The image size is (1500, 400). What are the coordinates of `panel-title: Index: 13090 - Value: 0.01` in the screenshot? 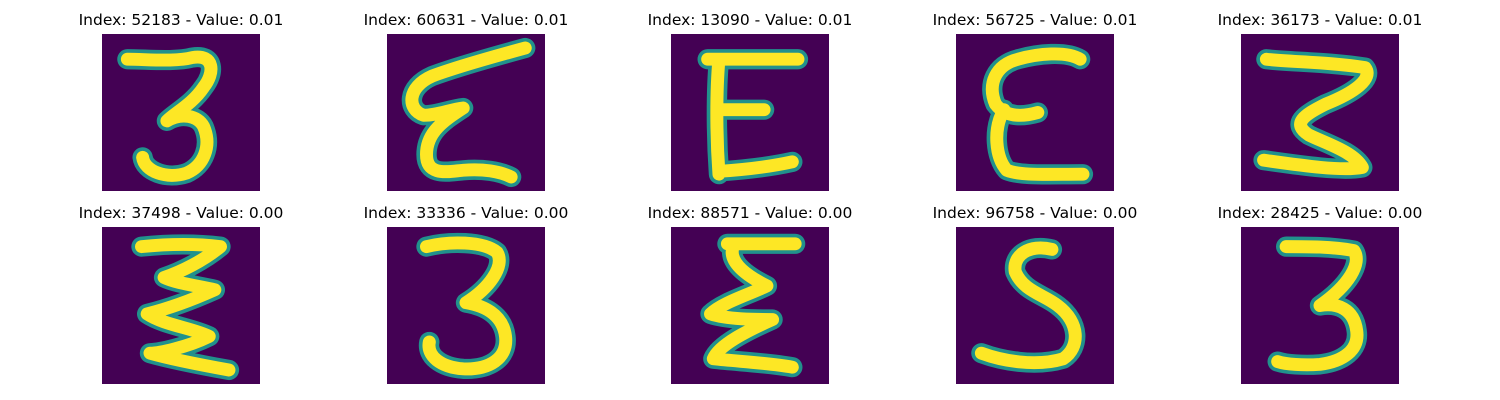 It's located at (750, 20).